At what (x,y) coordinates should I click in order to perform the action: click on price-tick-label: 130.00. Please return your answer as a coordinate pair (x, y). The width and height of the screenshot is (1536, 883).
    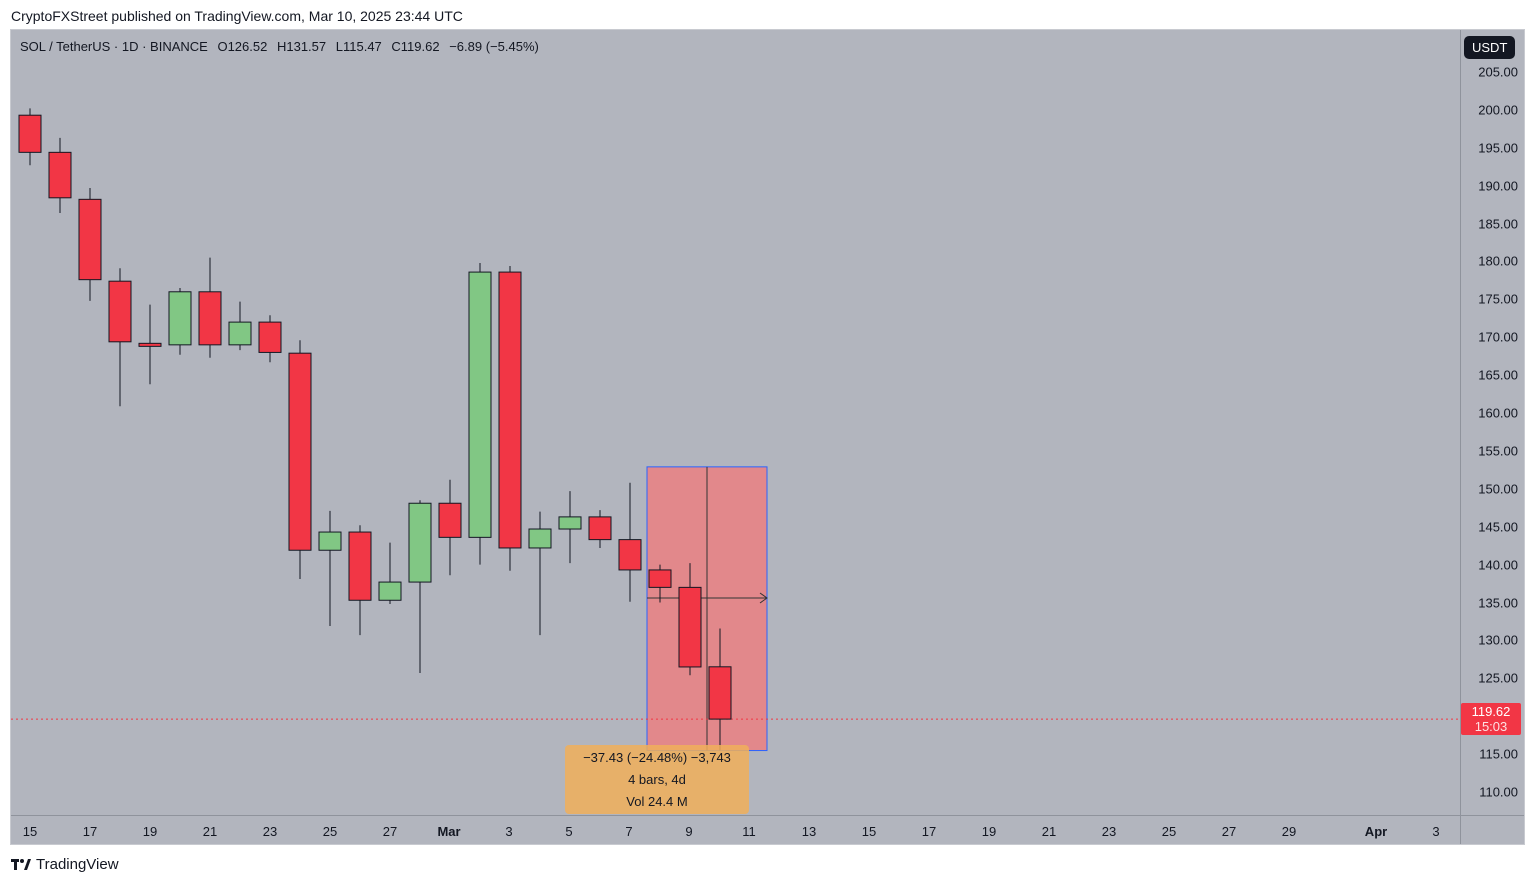
    Looking at the image, I should click on (1498, 640).